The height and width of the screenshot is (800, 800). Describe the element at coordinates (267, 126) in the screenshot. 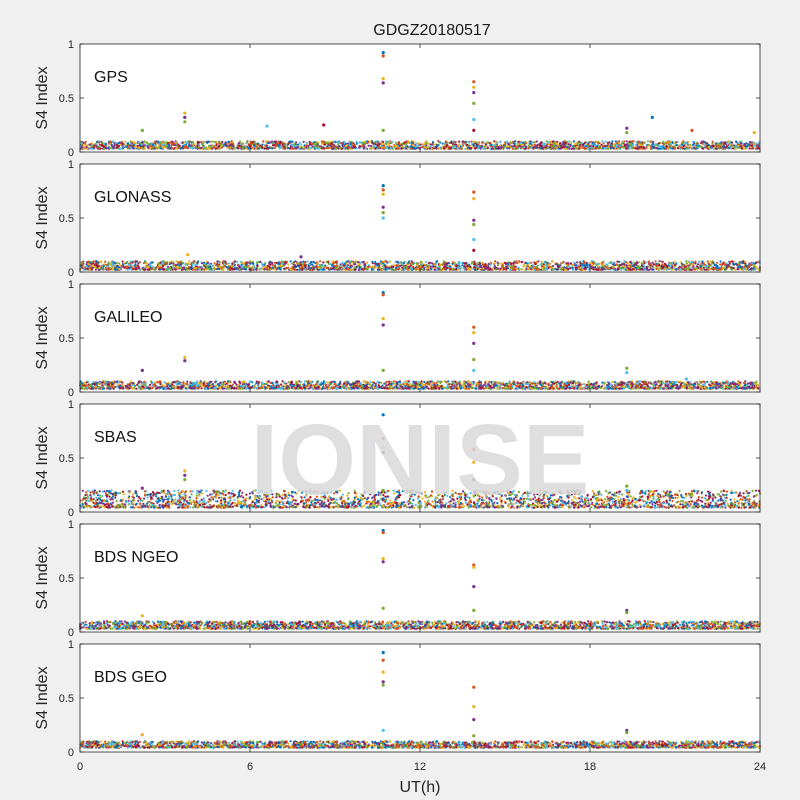

I see `spike-point` at that location.